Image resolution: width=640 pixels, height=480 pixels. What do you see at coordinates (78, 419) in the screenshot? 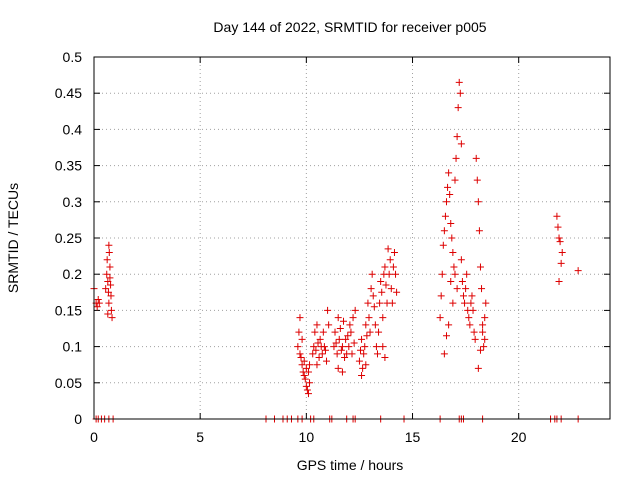
I see `y-tick-label: 0` at bounding box center [78, 419].